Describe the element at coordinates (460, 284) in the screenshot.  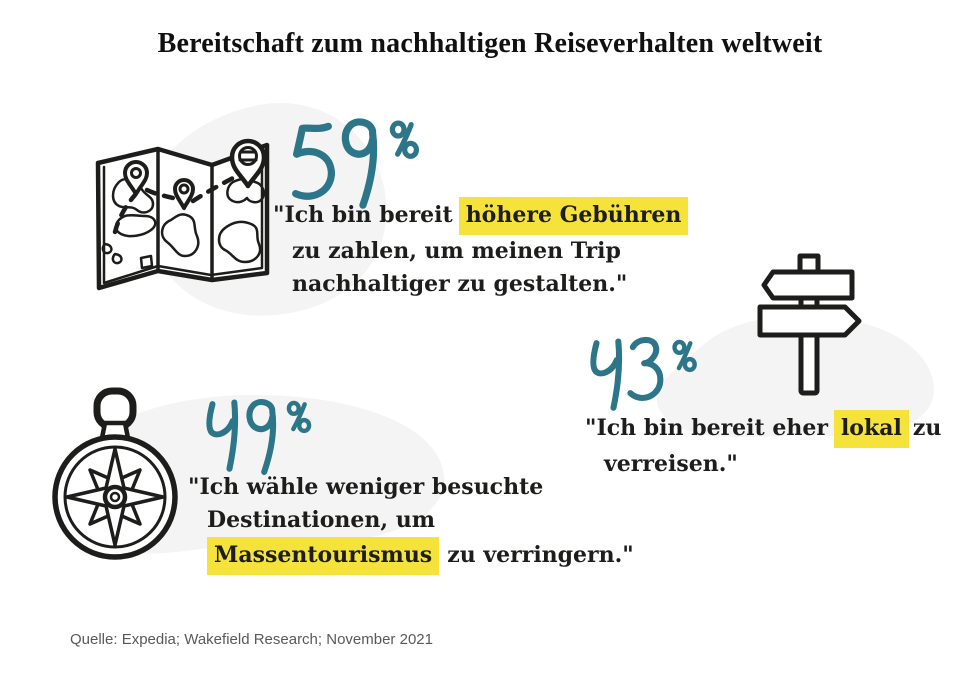
I see `quote-text: nachhaltiger zu gestalten."` at that location.